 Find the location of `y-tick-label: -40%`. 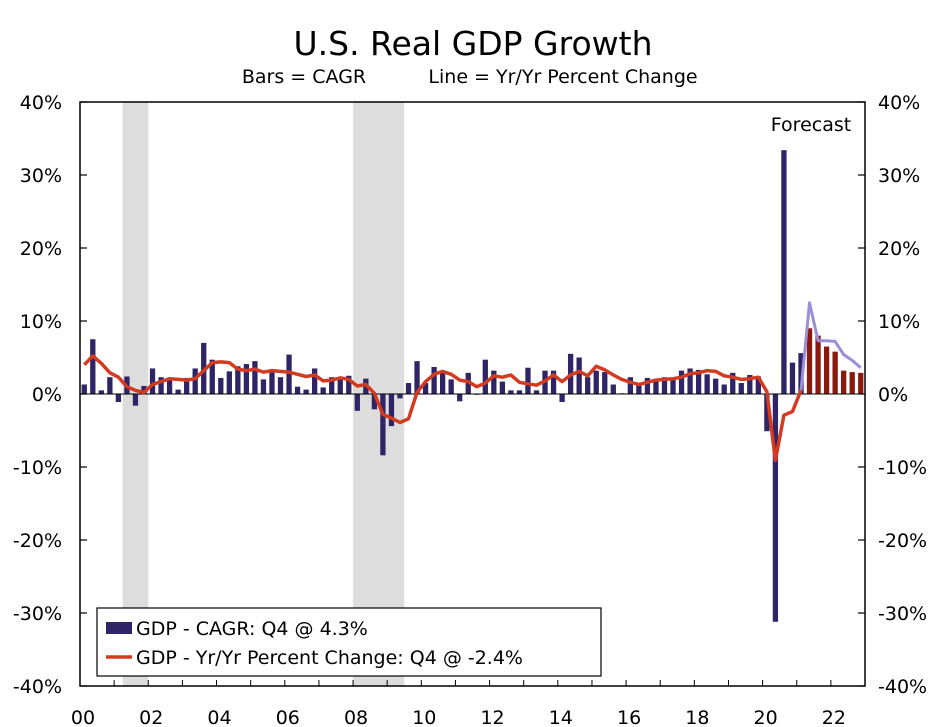

y-tick-label: -40% is located at coordinates (37, 687).